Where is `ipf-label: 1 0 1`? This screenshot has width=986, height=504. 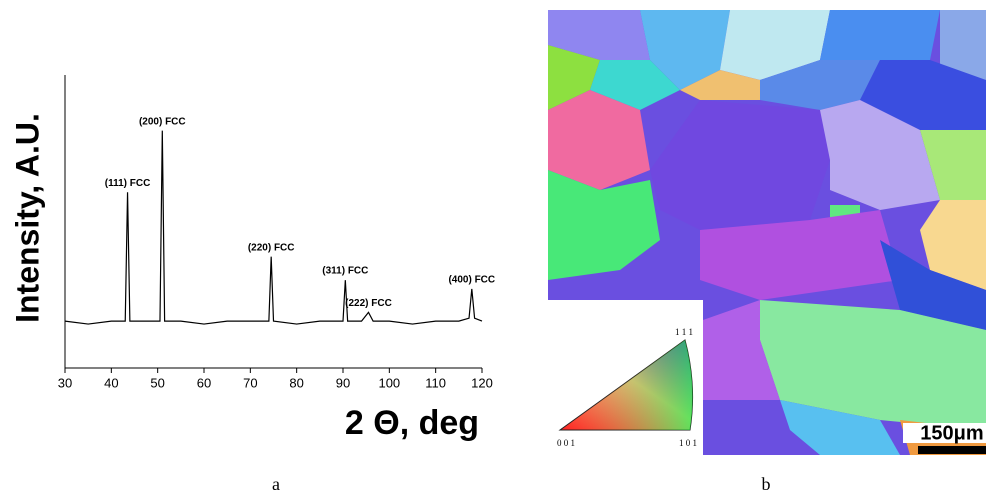 ipf-label: 1 0 1 is located at coordinates (688, 443).